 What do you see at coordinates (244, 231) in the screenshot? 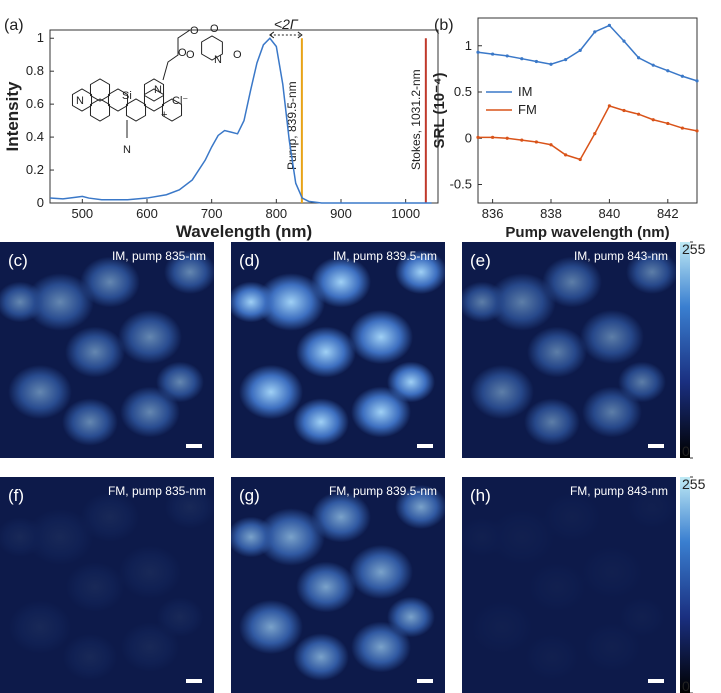
I see `x-axis-label: Wavelength (nm)` at bounding box center [244, 231].